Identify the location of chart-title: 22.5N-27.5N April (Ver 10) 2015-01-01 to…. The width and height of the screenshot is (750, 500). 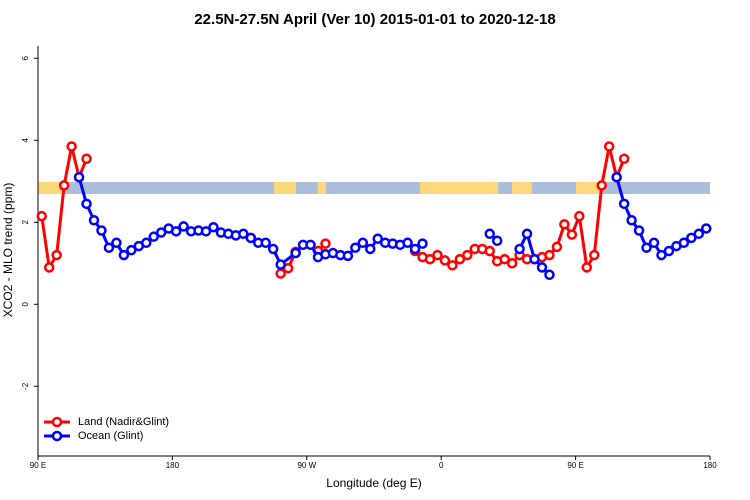
(374, 19).